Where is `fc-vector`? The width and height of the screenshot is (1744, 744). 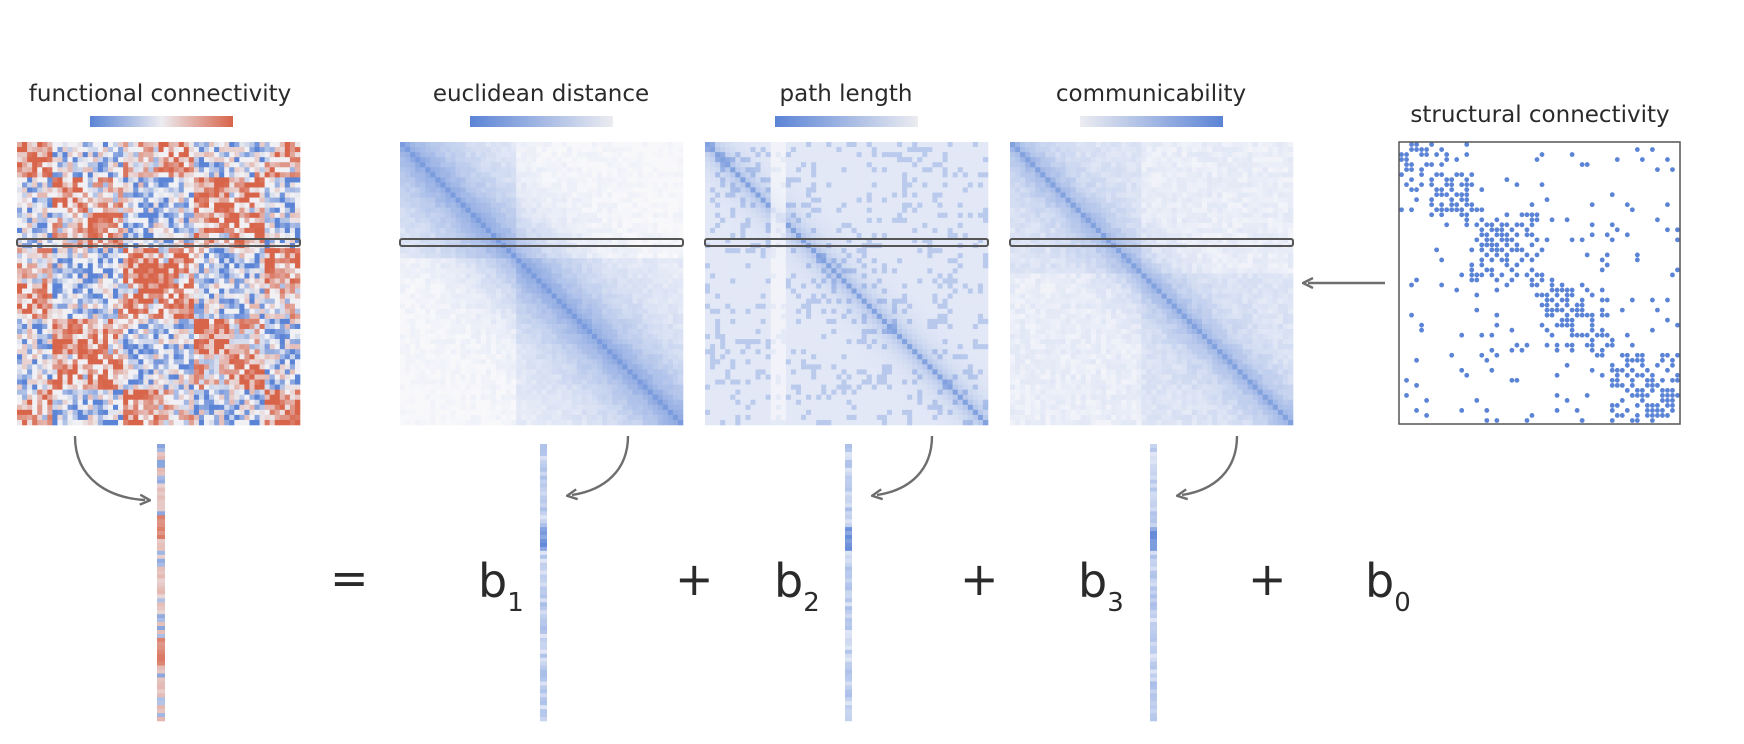 fc-vector is located at coordinates (161, 583).